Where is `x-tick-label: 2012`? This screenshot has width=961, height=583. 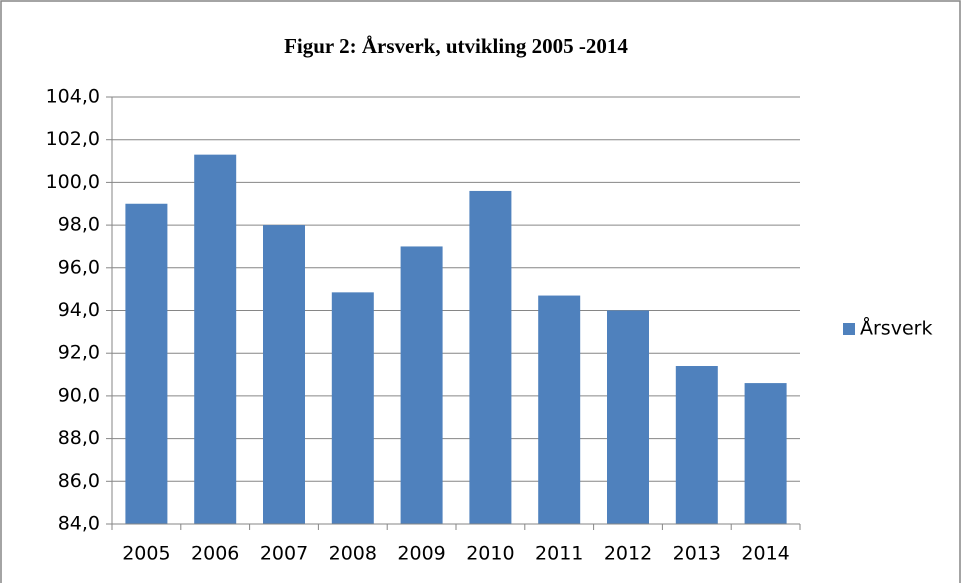
x-tick-label: 2012 is located at coordinates (628, 554).